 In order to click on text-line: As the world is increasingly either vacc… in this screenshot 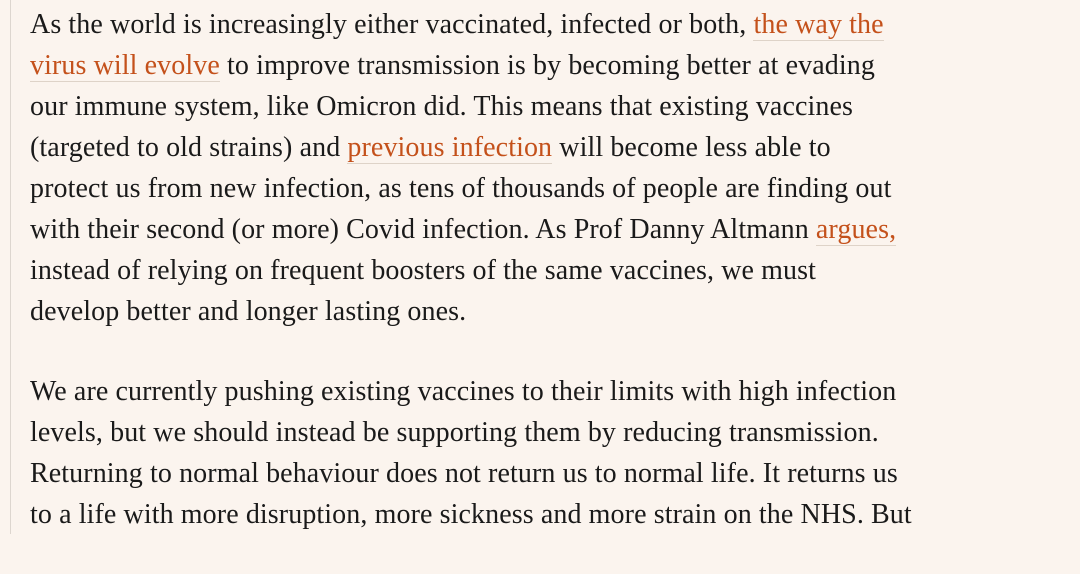, I will do `click(552, 24)`.